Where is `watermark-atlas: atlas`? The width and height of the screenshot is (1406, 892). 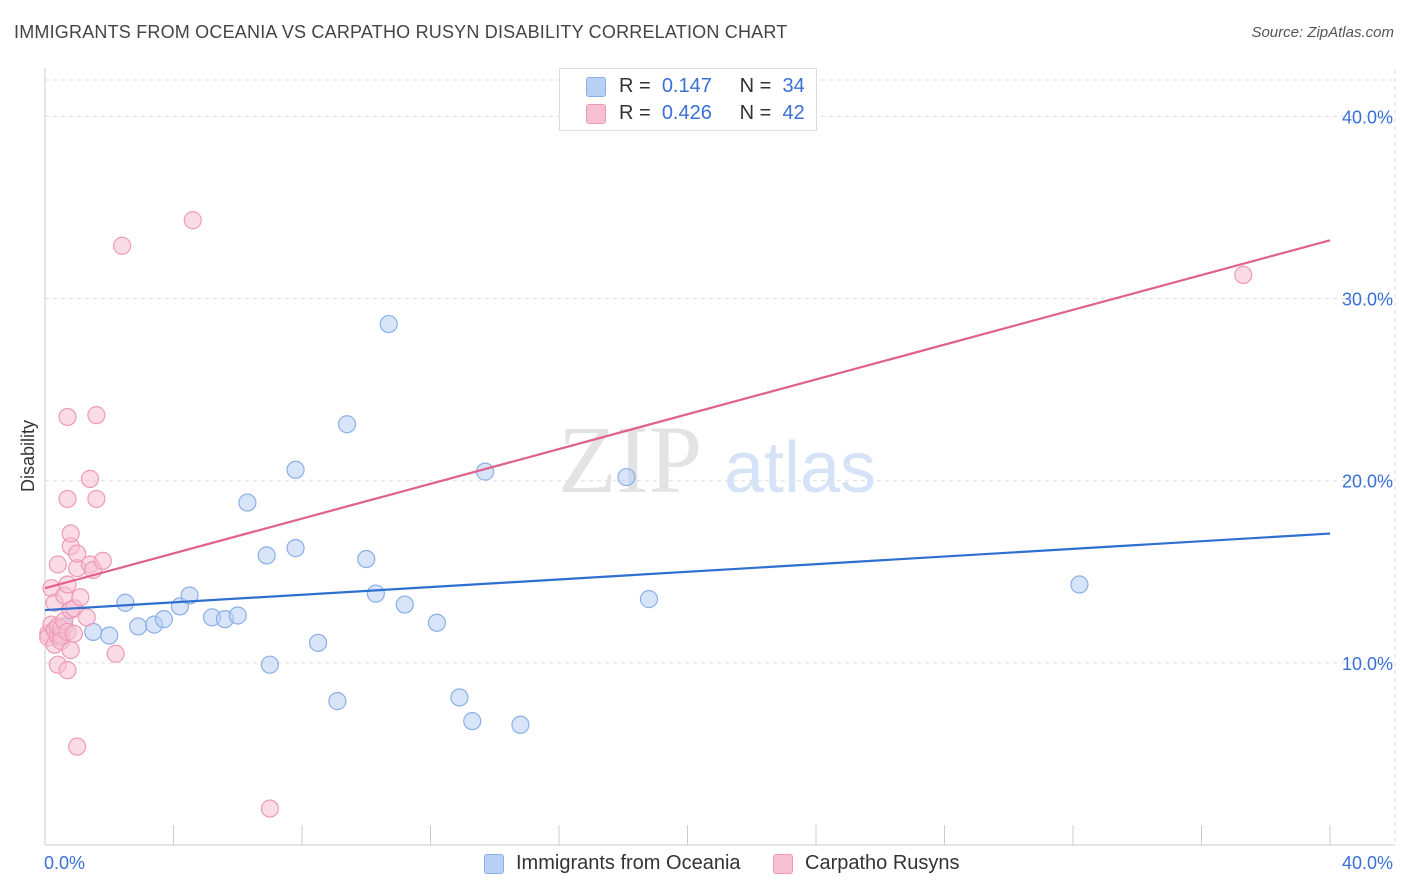 watermark-atlas: atlas is located at coordinates (800, 468).